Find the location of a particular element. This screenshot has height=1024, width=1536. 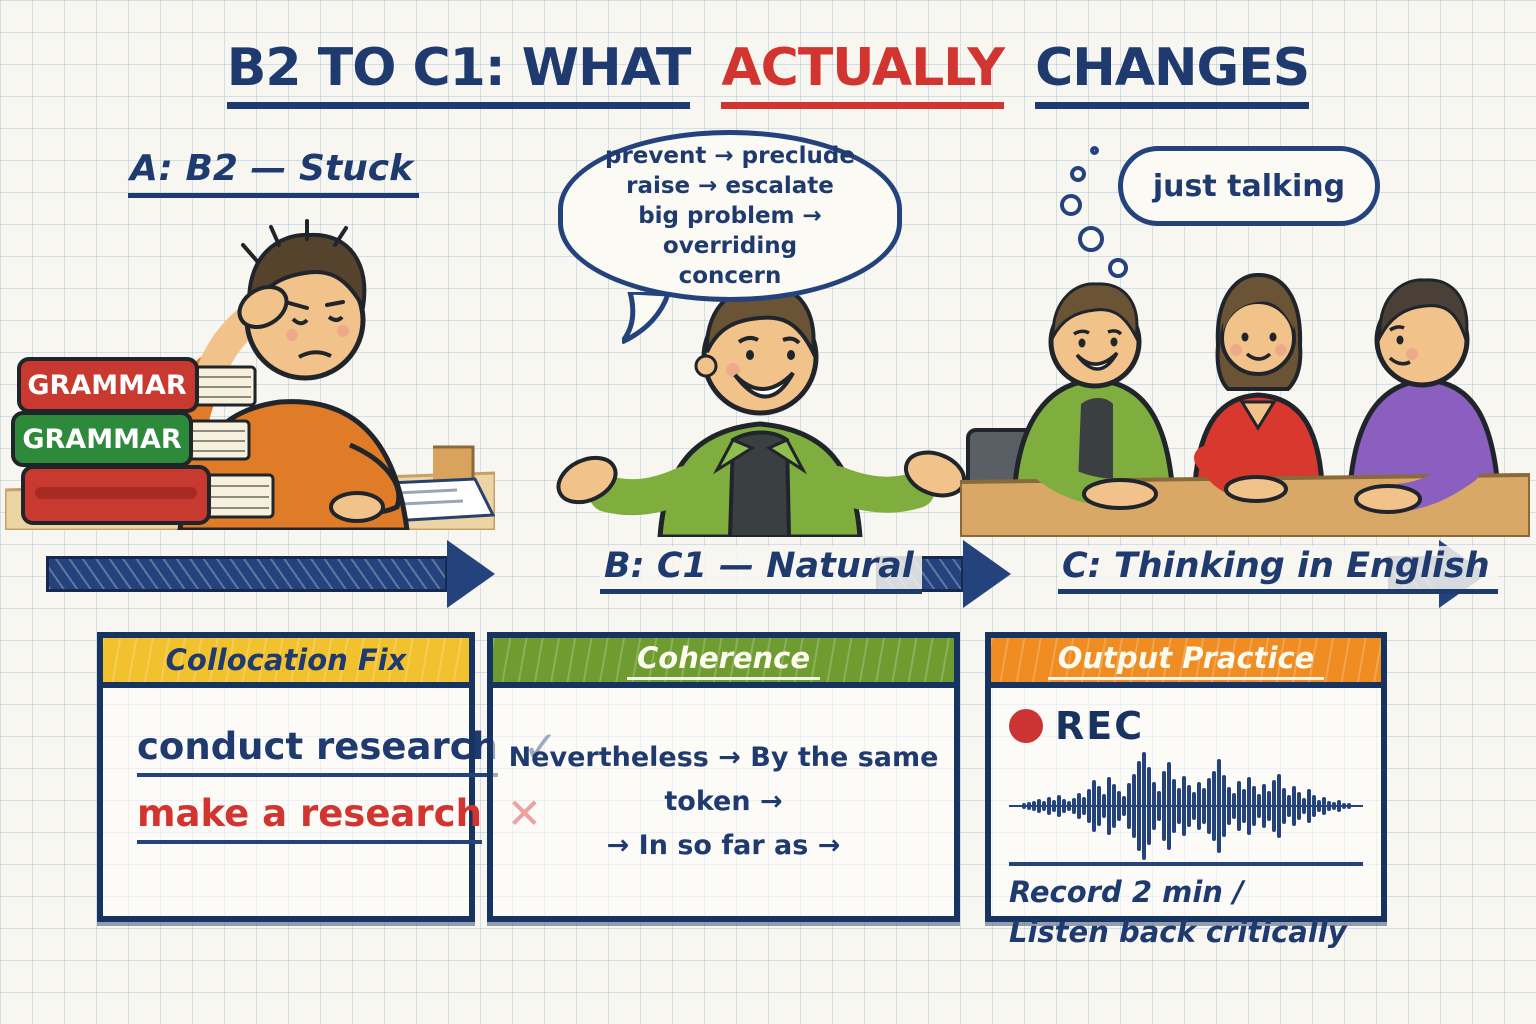

waveform is located at coordinates (1186, 806).